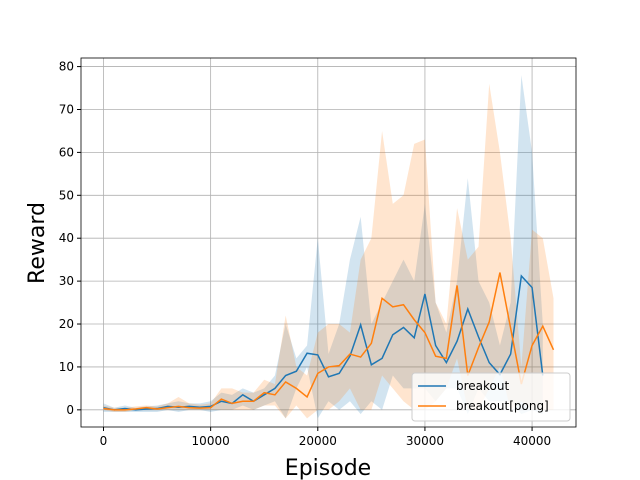 This screenshot has height=480, width=640. What do you see at coordinates (66, 281) in the screenshot?
I see `y-tick-label: 30` at bounding box center [66, 281].